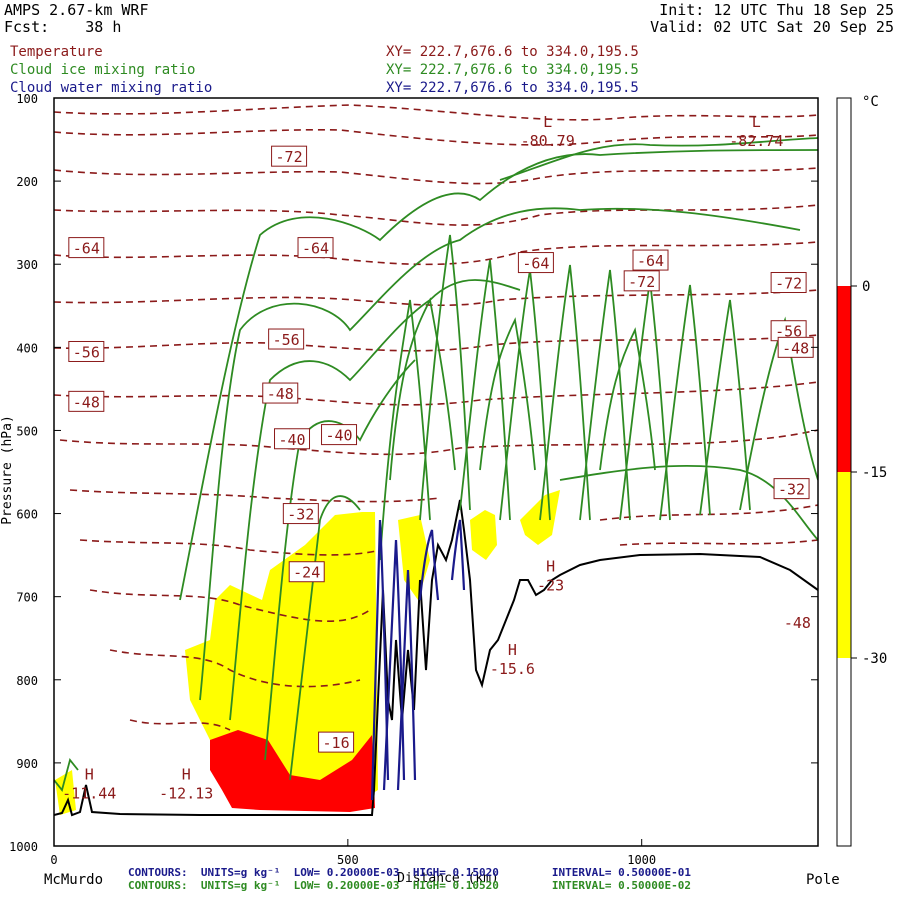 The height and width of the screenshot is (900, 900). What do you see at coordinates (27, 515) in the screenshot?
I see `y-tick-label: 600` at bounding box center [27, 515].